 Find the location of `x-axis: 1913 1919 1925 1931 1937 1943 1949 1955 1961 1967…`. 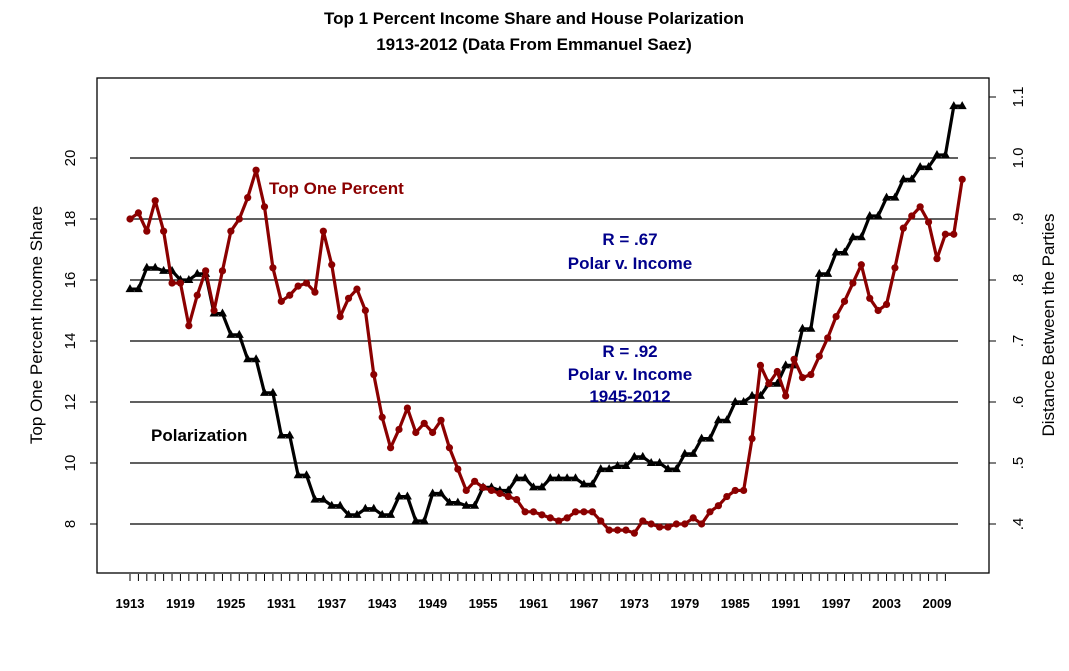

x-axis: 1913 1919 1925 1931 1937 1943 1949 1955 1961 1967… is located at coordinates (533, 592).